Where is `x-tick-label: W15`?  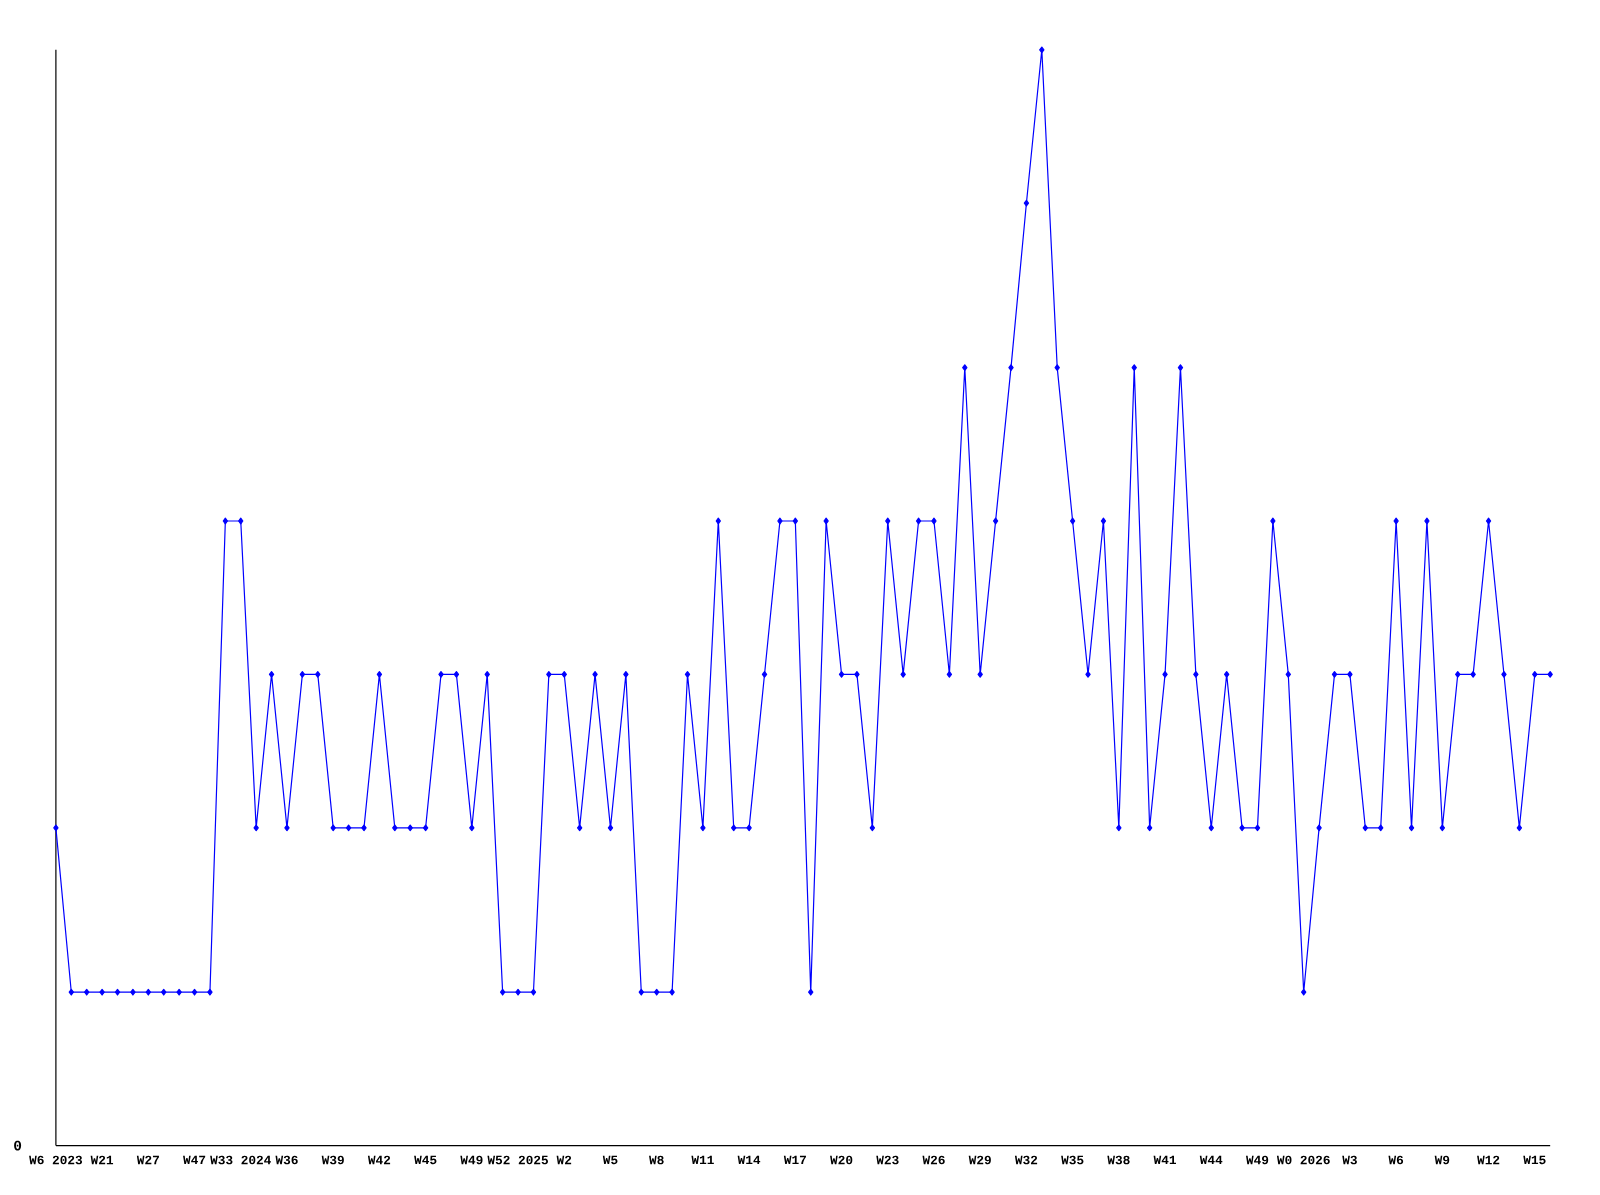
x-tick-label: W15 is located at coordinates (1534, 1160).